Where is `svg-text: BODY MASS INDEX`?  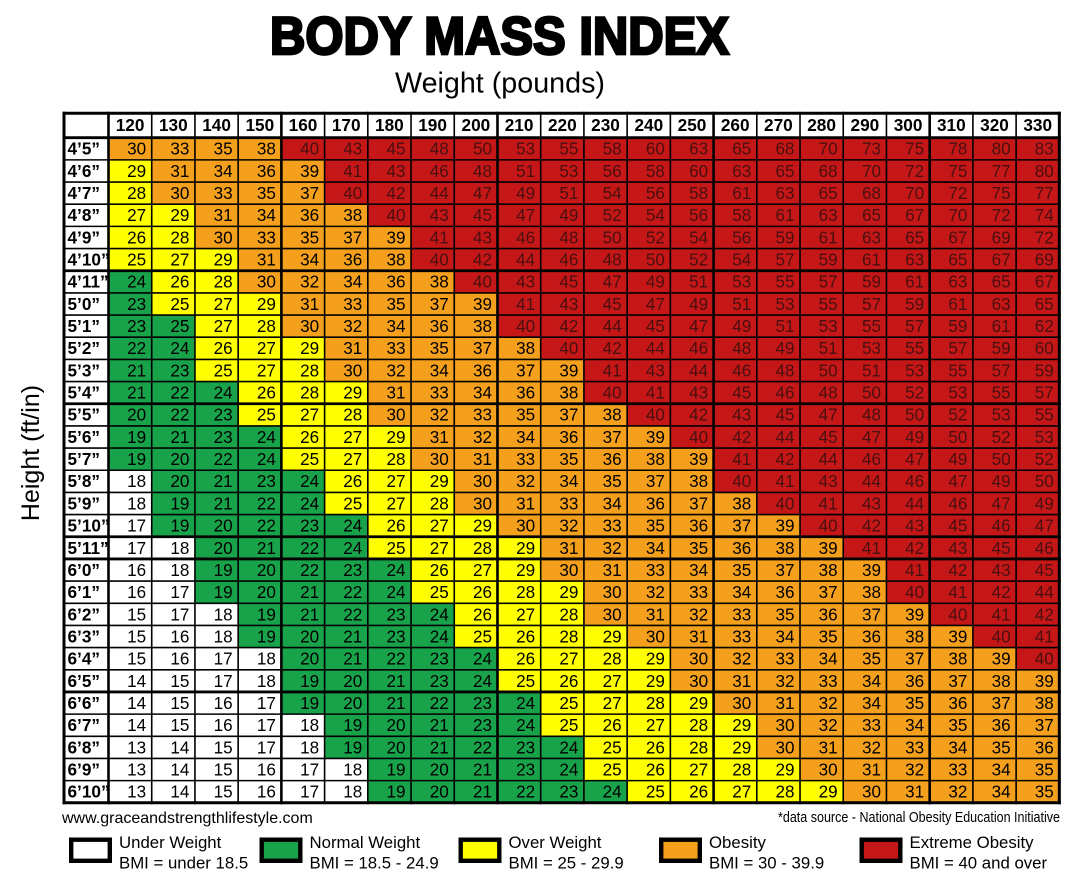
svg-text: BODY MASS INDEX is located at coordinates (499, 36).